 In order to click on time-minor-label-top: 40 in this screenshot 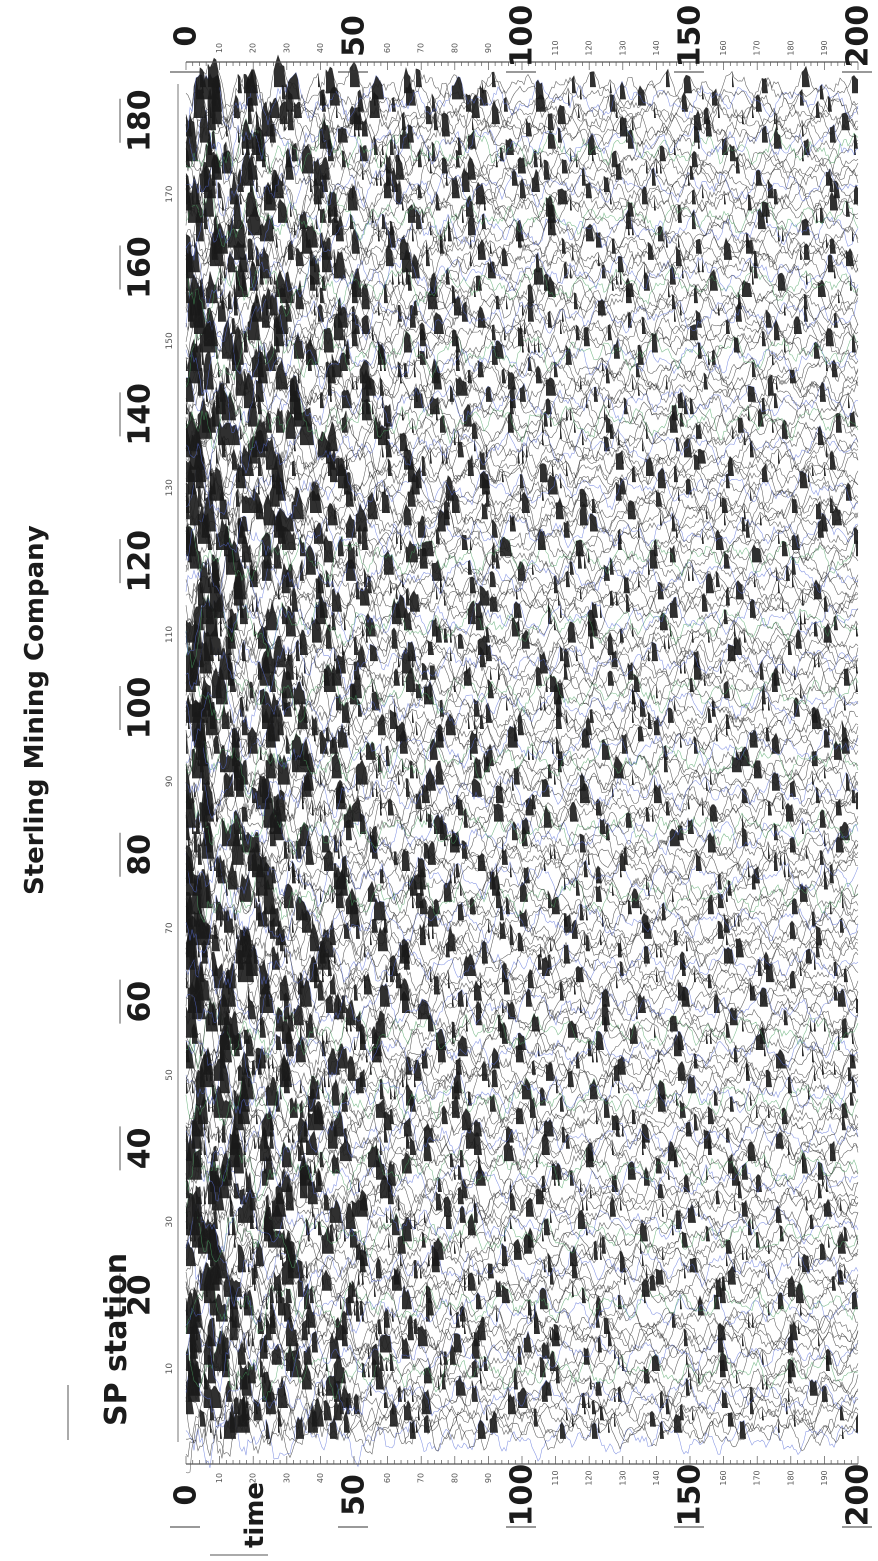, I will do `click(320, 48)`.